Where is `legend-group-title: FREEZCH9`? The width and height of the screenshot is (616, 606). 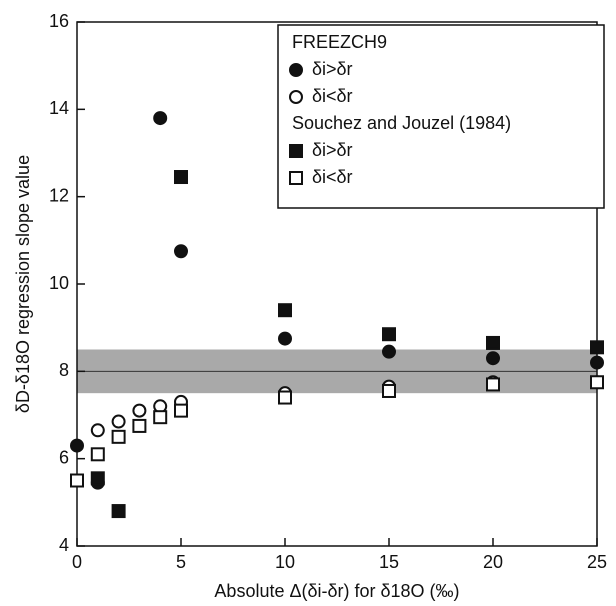 legend-group-title: FREEZCH9 is located at coordinates (339, 42).